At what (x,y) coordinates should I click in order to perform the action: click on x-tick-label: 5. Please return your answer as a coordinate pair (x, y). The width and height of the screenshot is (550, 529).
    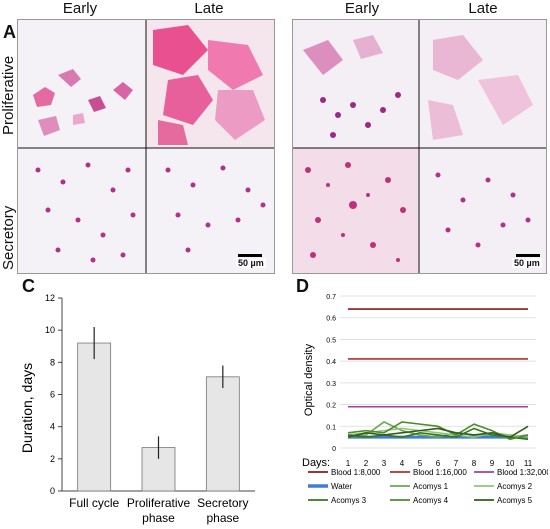
    Looking at the image, I should click on (420, 463).